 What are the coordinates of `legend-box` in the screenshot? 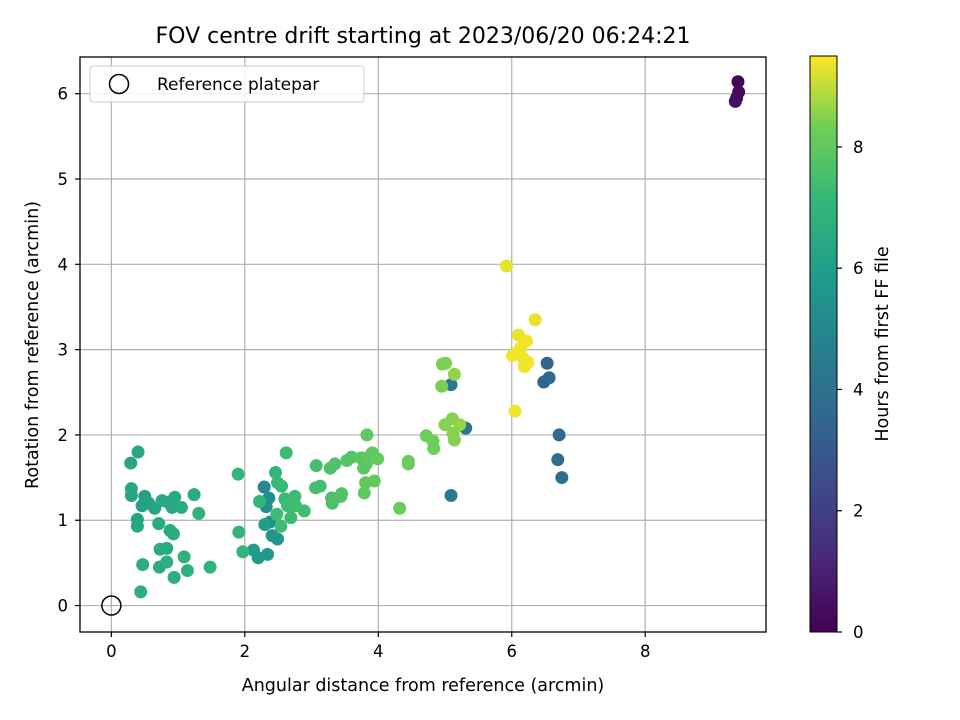 It's located at (227, 84).